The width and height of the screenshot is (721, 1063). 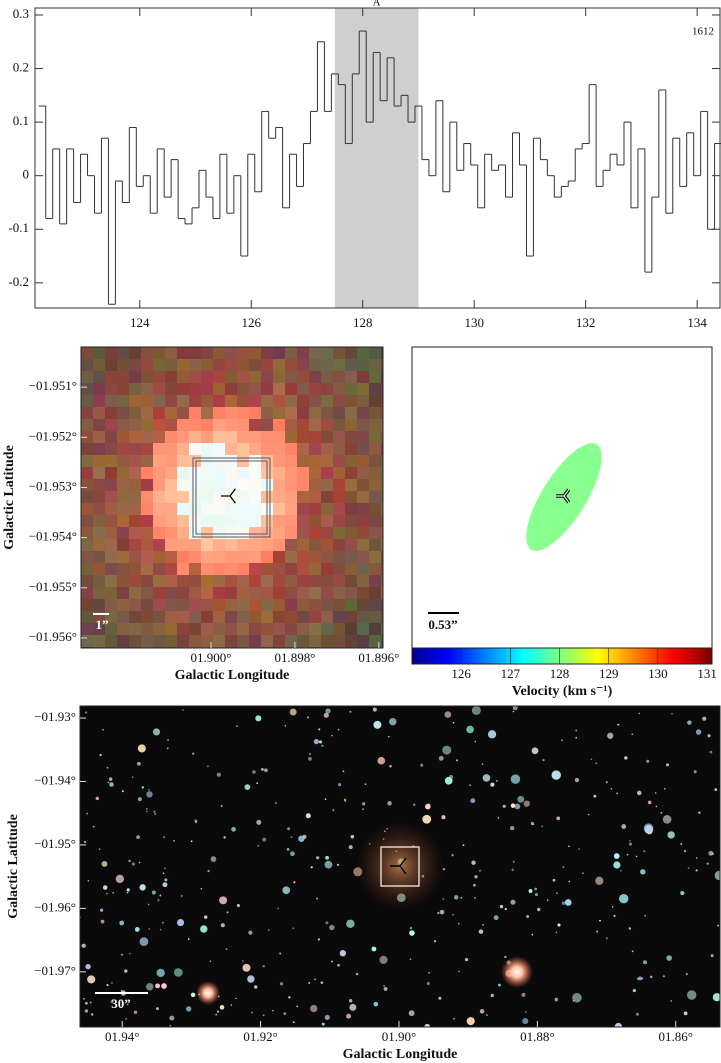 I want to click on y-tick-label: 0.2, so click(x=21, y=67).